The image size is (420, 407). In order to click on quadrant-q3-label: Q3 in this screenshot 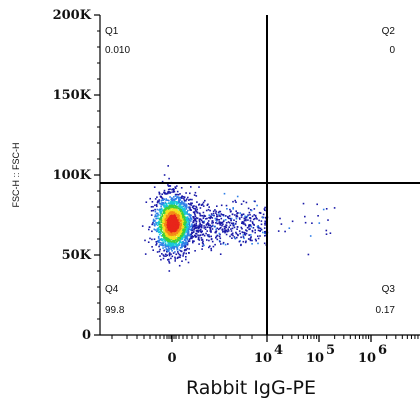, I will do `click(389, 289)`.